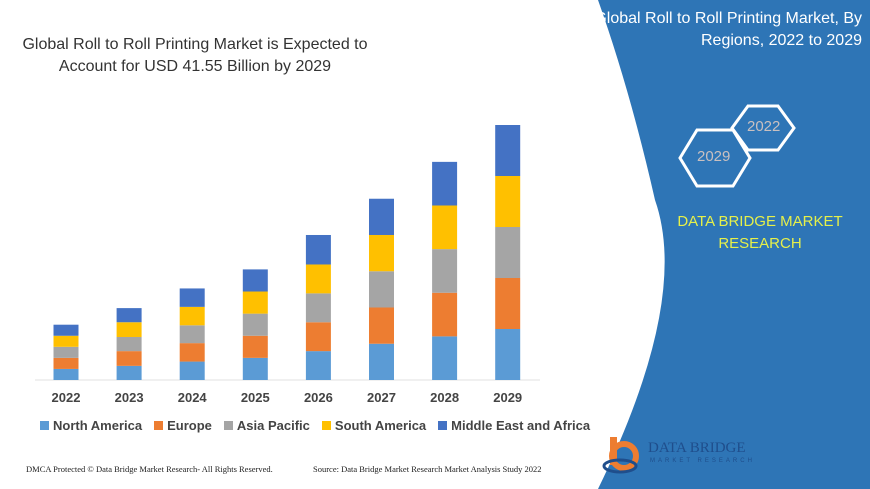  What do you see at coordinates (318, 365) in the screenshot?
I see `bar-segment-2026-north-america` at bounding box center [318, 365].